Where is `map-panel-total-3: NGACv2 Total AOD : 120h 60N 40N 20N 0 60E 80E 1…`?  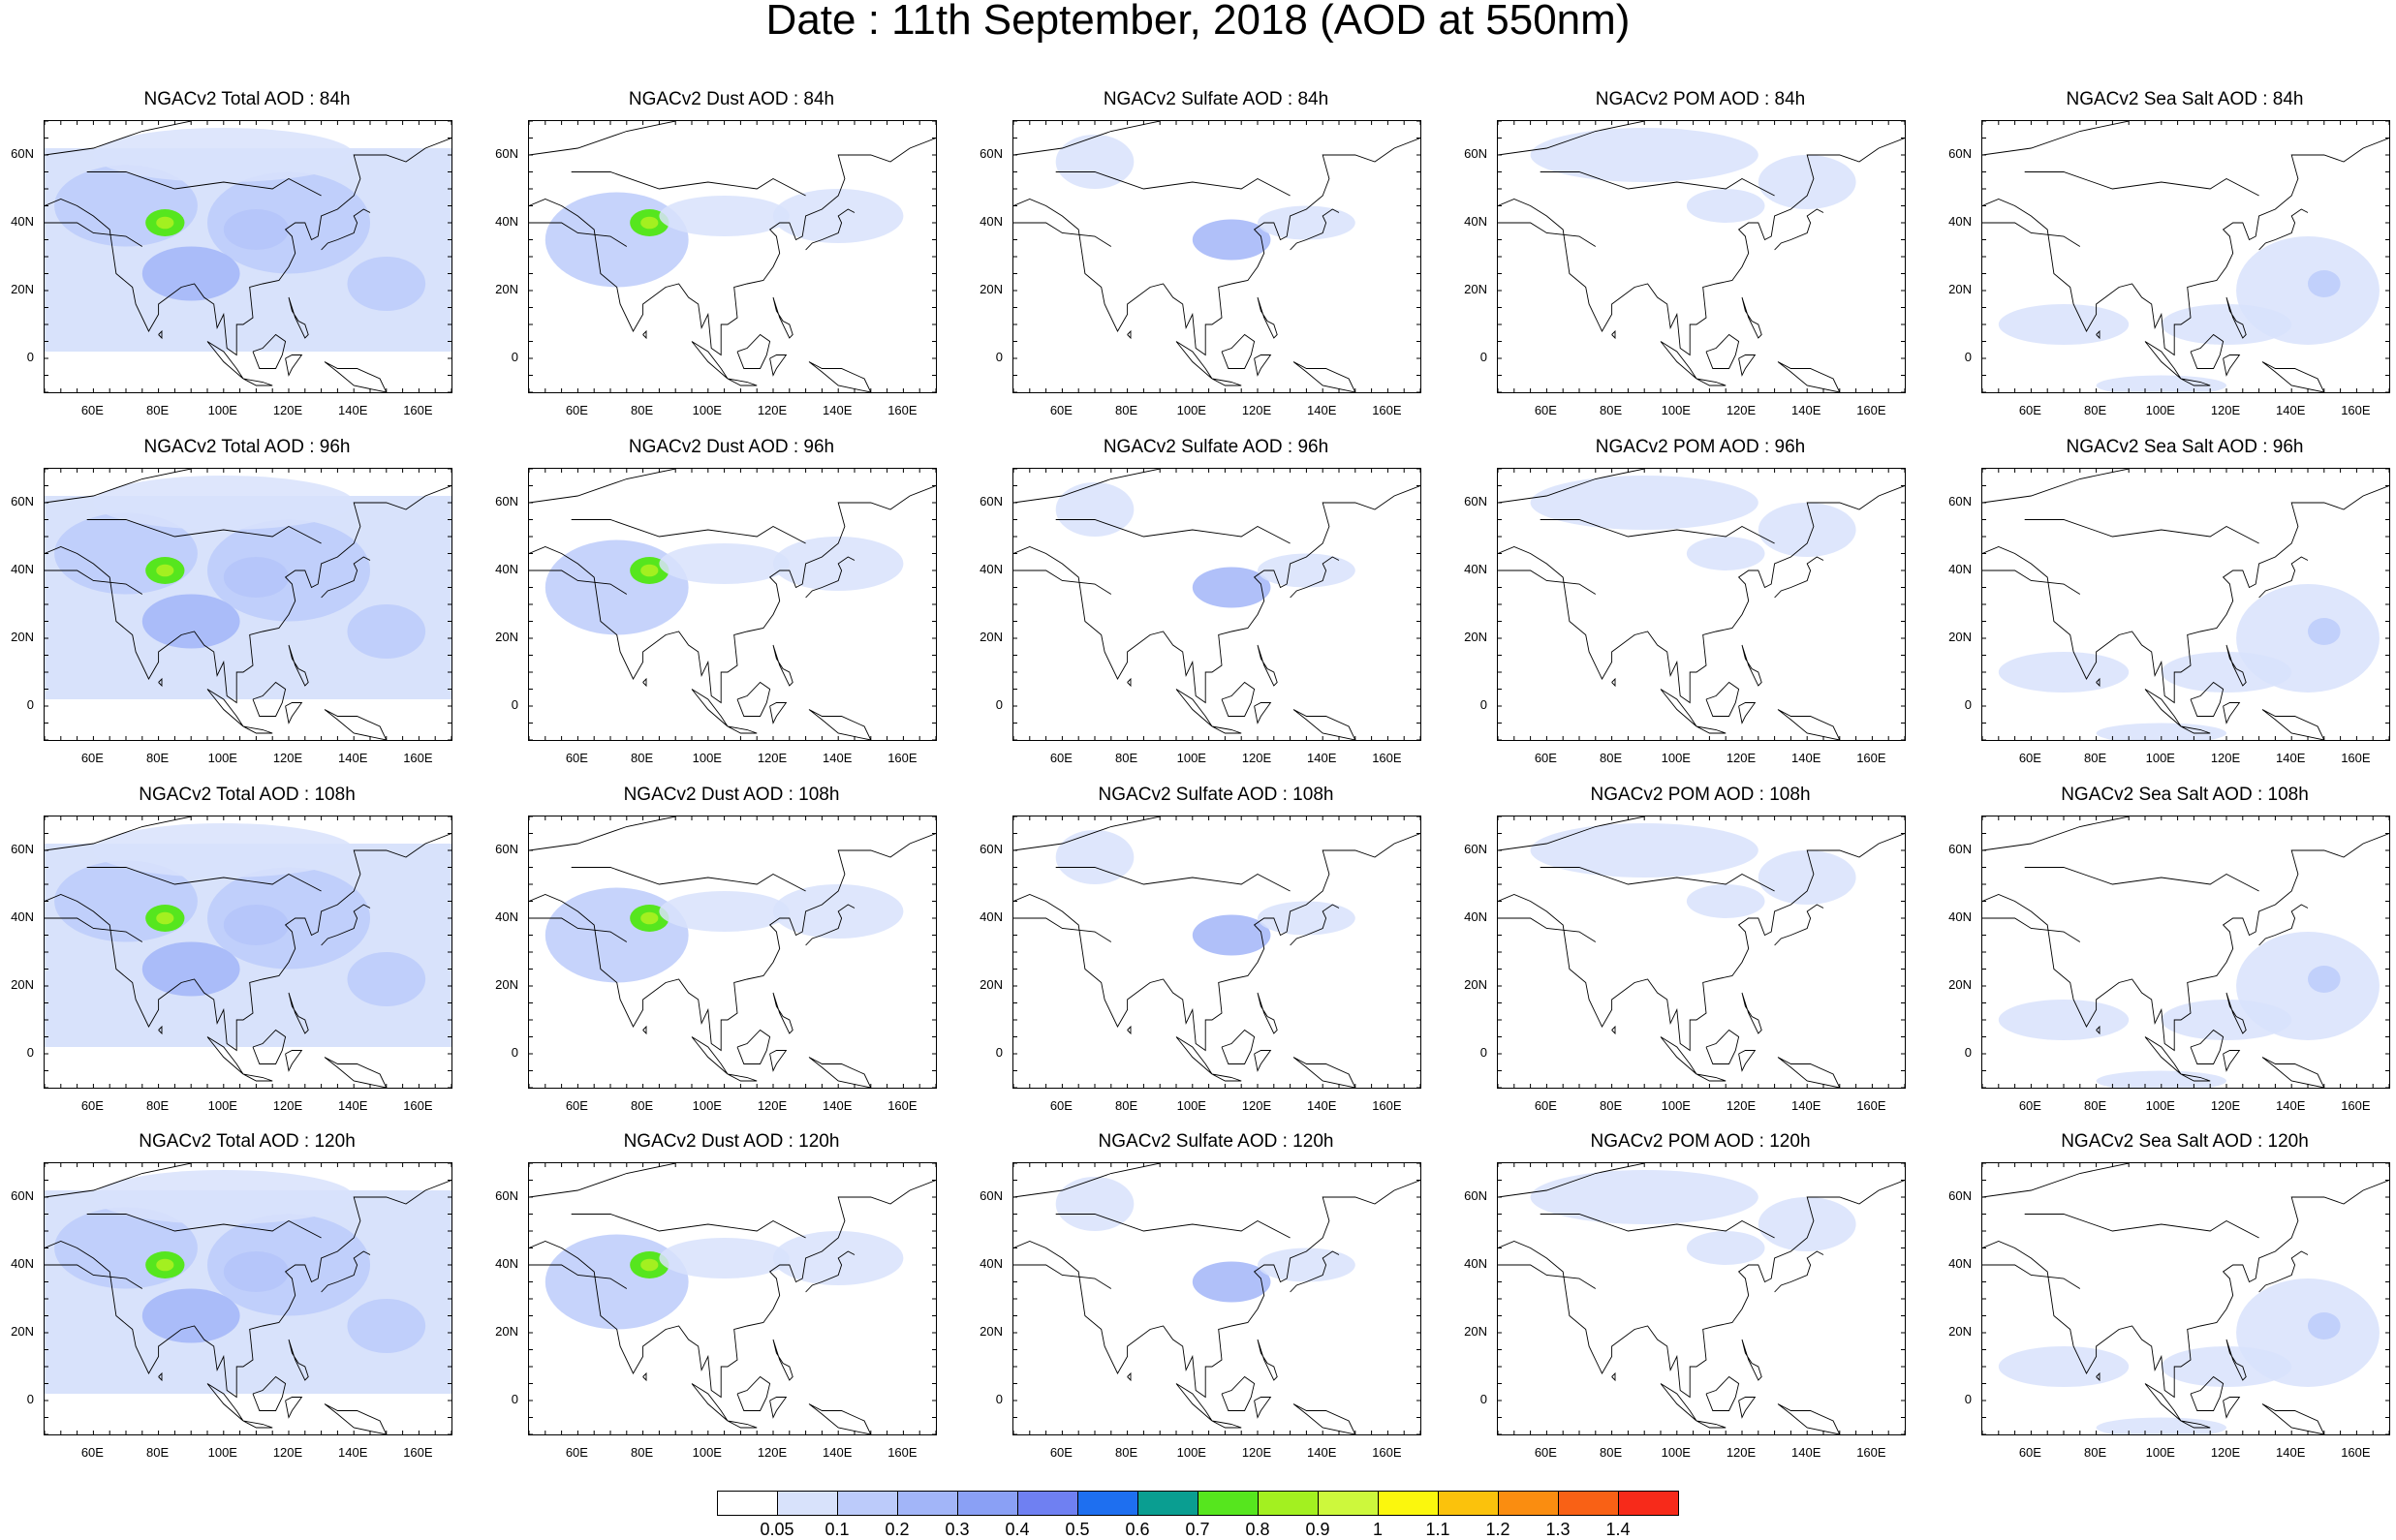
map-panel-total-3: NGACv2 Total AOD : 120h 60N 40N 20N 0 60E 80E 1… is located at coordinates (232, 1295).